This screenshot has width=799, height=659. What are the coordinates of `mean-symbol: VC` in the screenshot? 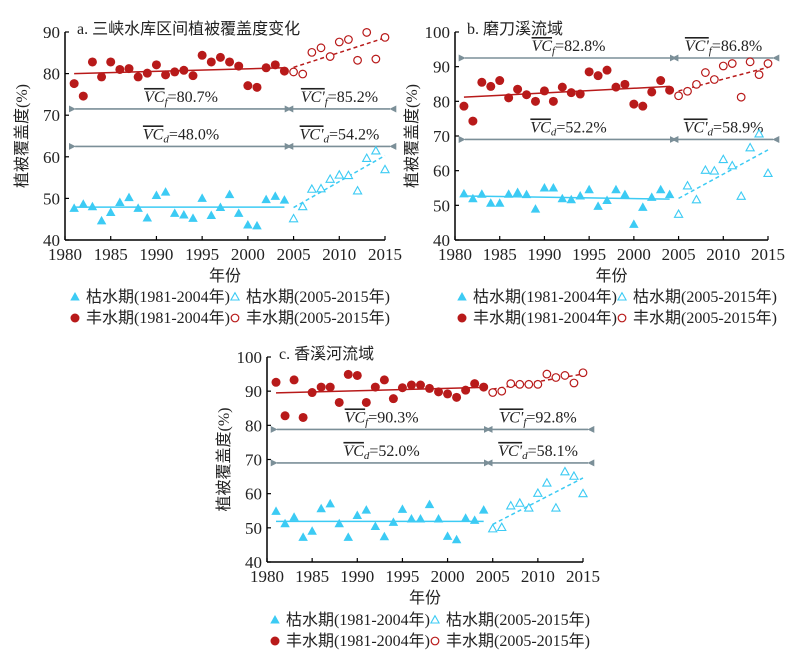 It's located at (540, 127).